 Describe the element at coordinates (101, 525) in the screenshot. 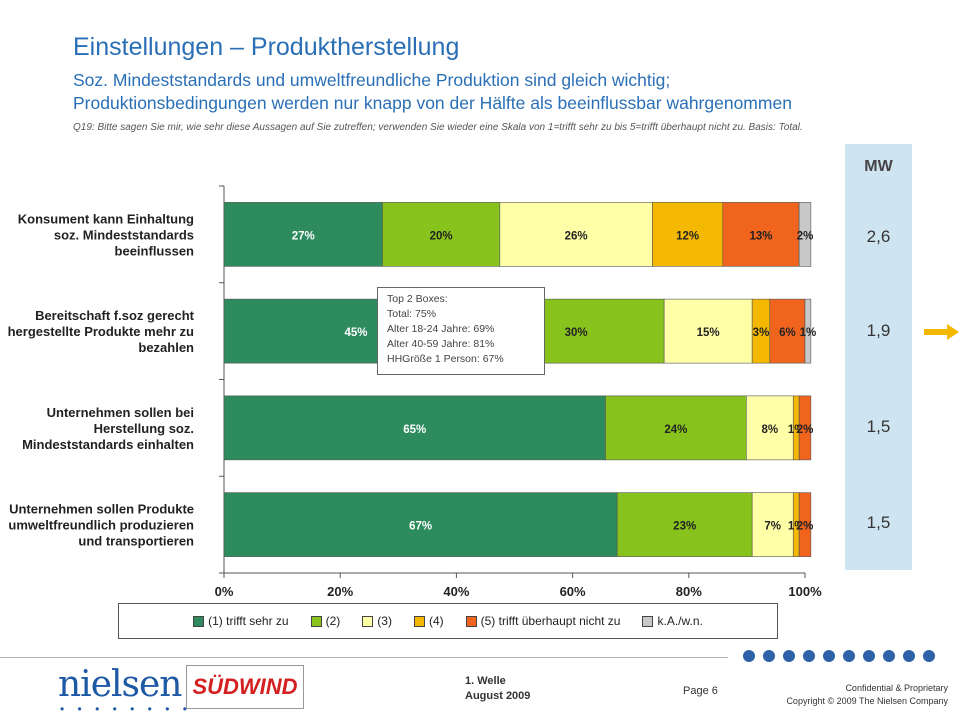

I see `category-label: umweltfreundlich produzieren` at that location.